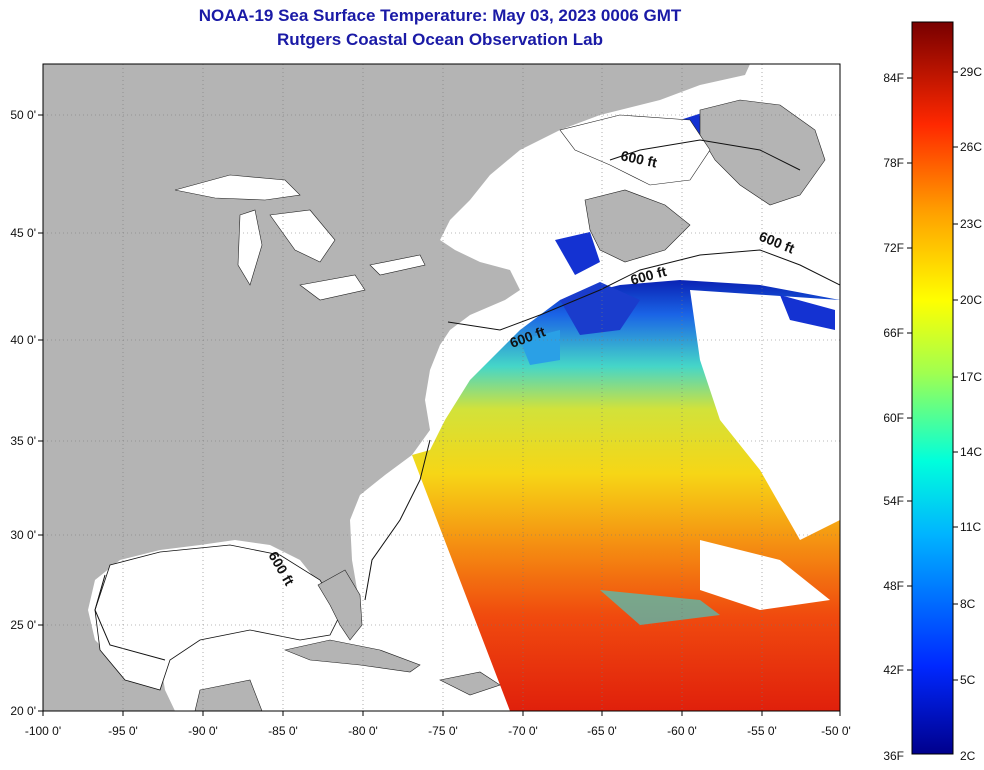 The height and width of the screenshot is (770, 984). What do you see at coordinates (123, 731) in the screenshot?
I see `lon-tick-label: -95 0'` at bounding box center [123, 731].